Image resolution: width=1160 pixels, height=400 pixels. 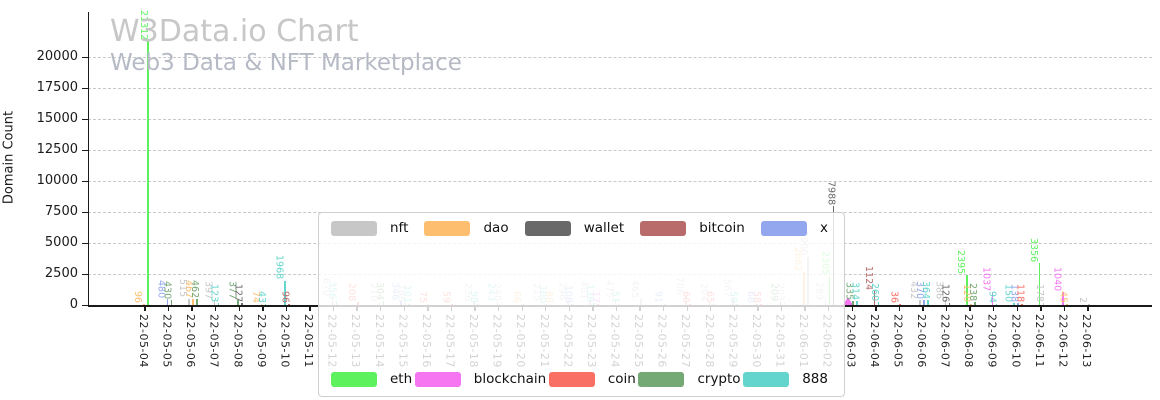 I want to click on x-tick-label: 22-05-07, so click(x=214, y=341).